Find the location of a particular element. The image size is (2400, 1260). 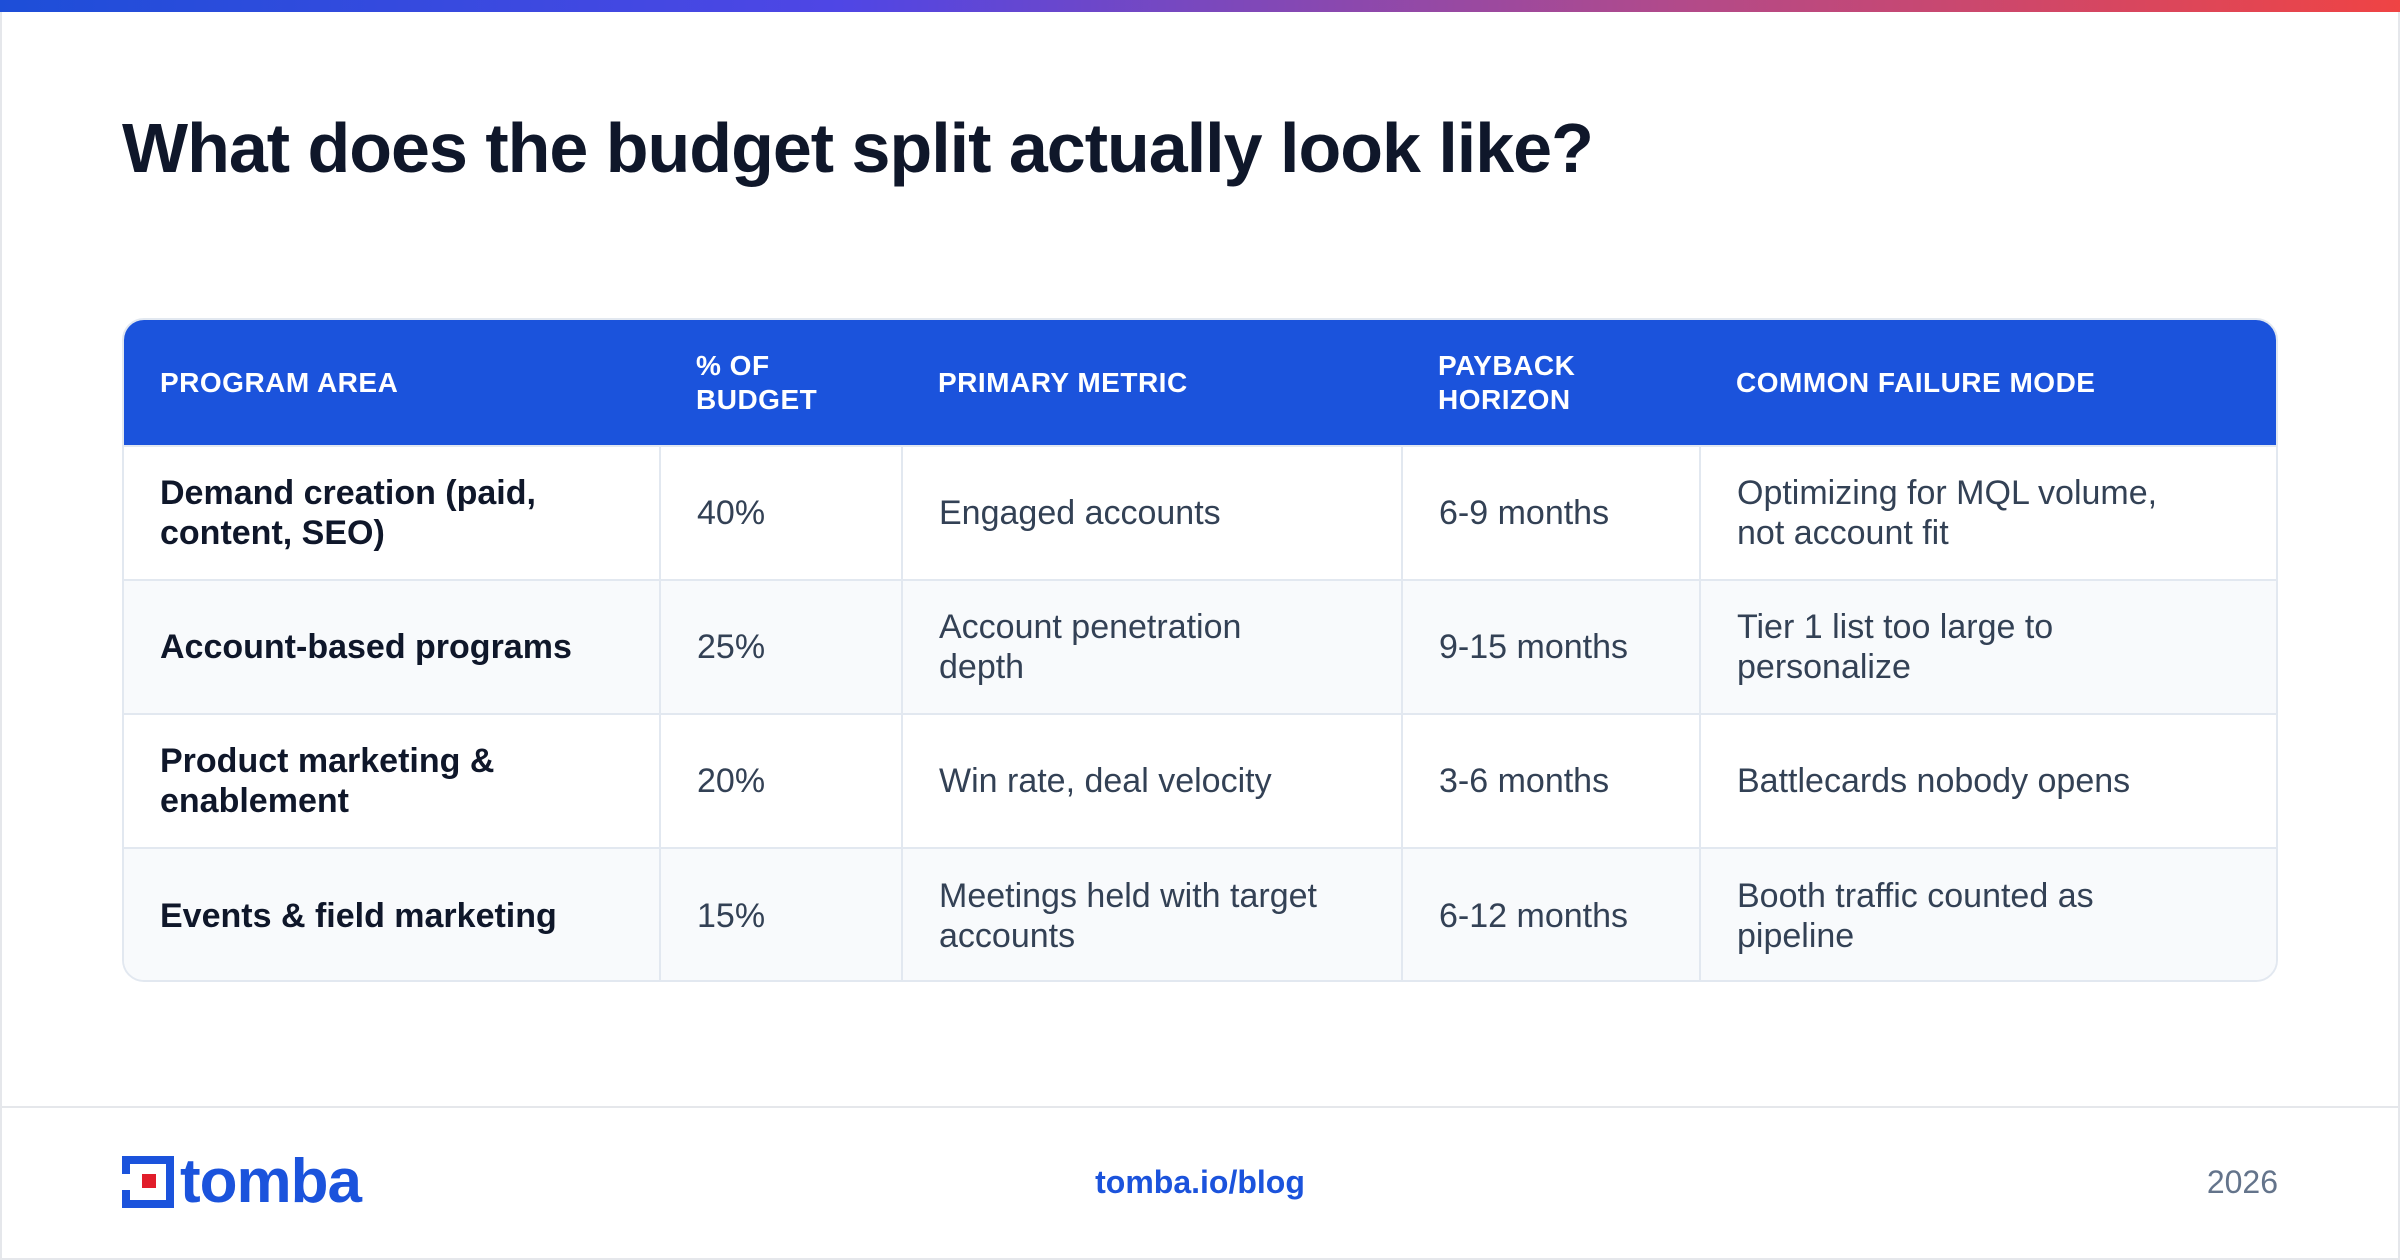

header-payback-horizon: PAYBACK HORIZON is located at coordinates (1507, 382).